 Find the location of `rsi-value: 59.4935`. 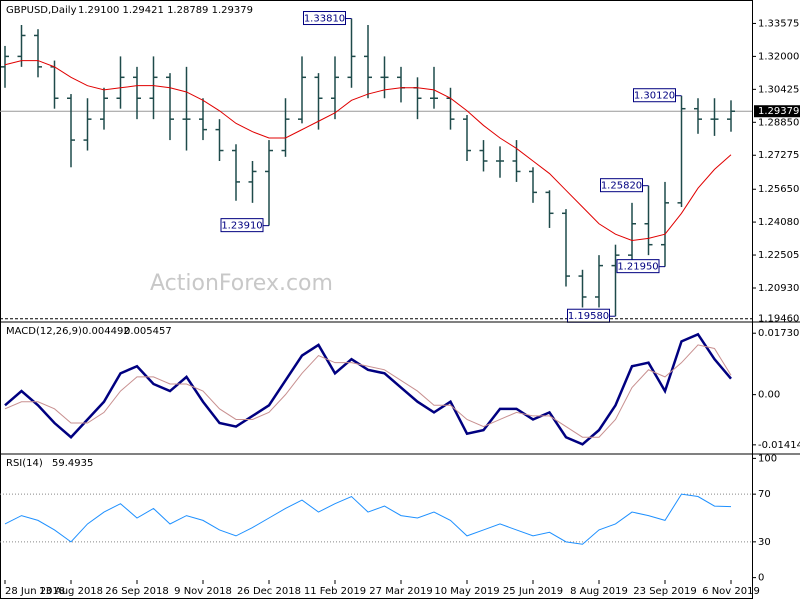

rsi-value: 59.4935 is located at coordinates (72, 463).